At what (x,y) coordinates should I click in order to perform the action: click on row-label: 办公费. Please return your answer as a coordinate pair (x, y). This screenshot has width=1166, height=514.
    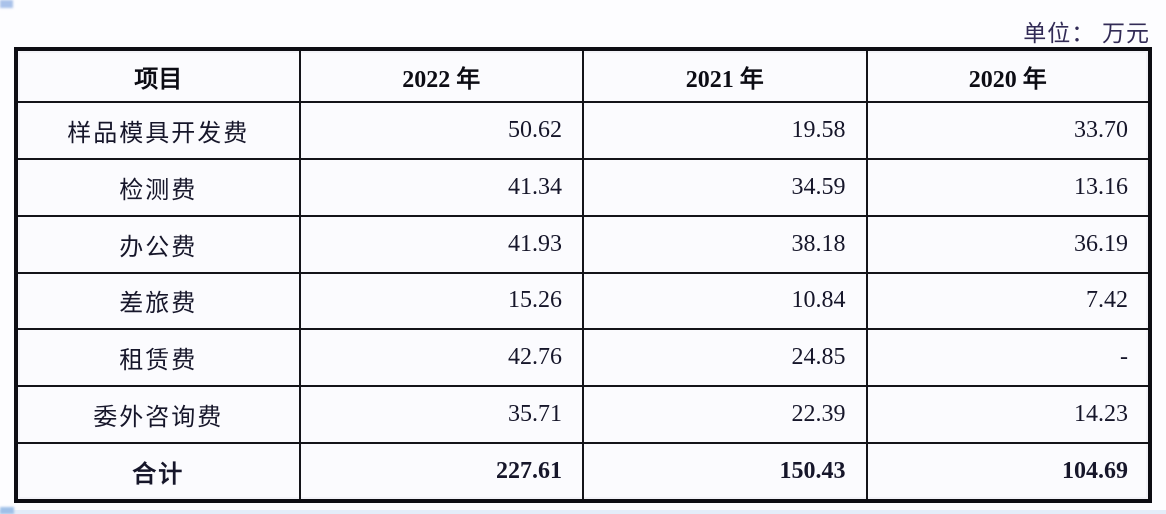
    Looking at the image, I should click on (158, 244).